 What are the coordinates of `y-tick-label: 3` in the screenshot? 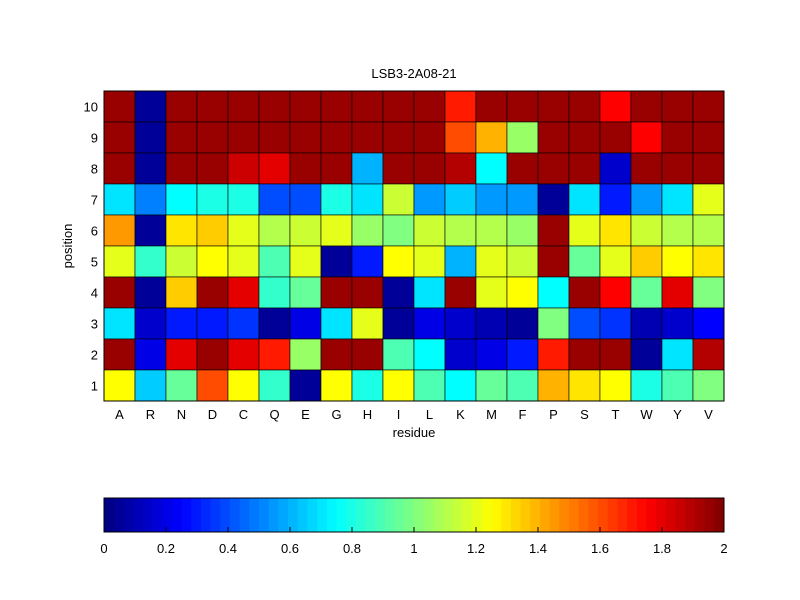 It's located at (94, 324).